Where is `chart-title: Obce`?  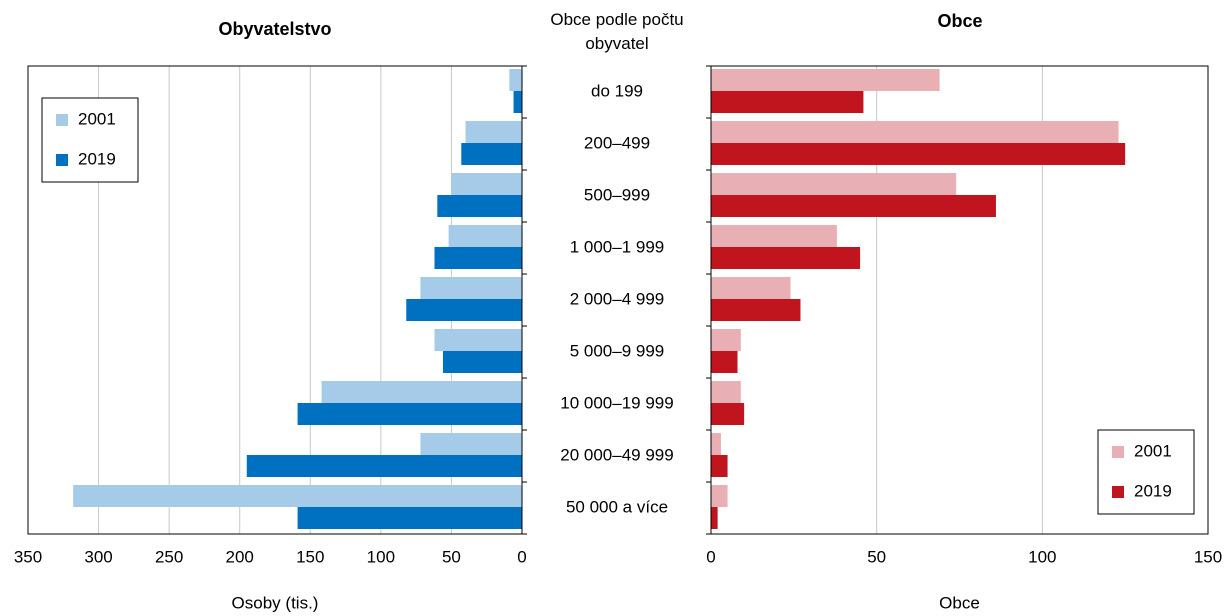
chart-title: Obce is located at coordinates (959, 21).